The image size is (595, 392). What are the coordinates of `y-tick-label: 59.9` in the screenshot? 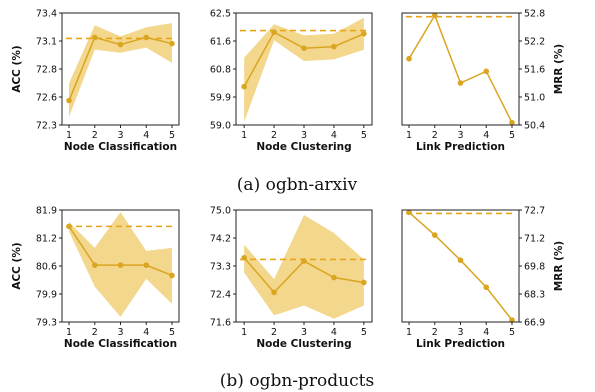 It's located at (220, 98).